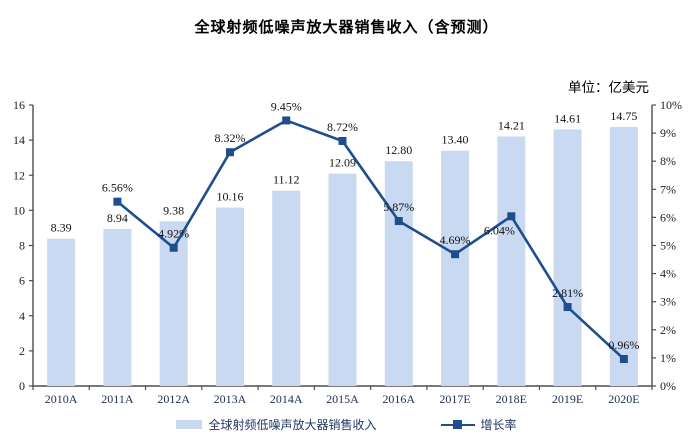 The height and width of the screenshot is (442, 693). What do you see at coordinates (22, 281) in the screenshot?
I see `left-axis-tick-label: 6` at bounding box center [22, 281].